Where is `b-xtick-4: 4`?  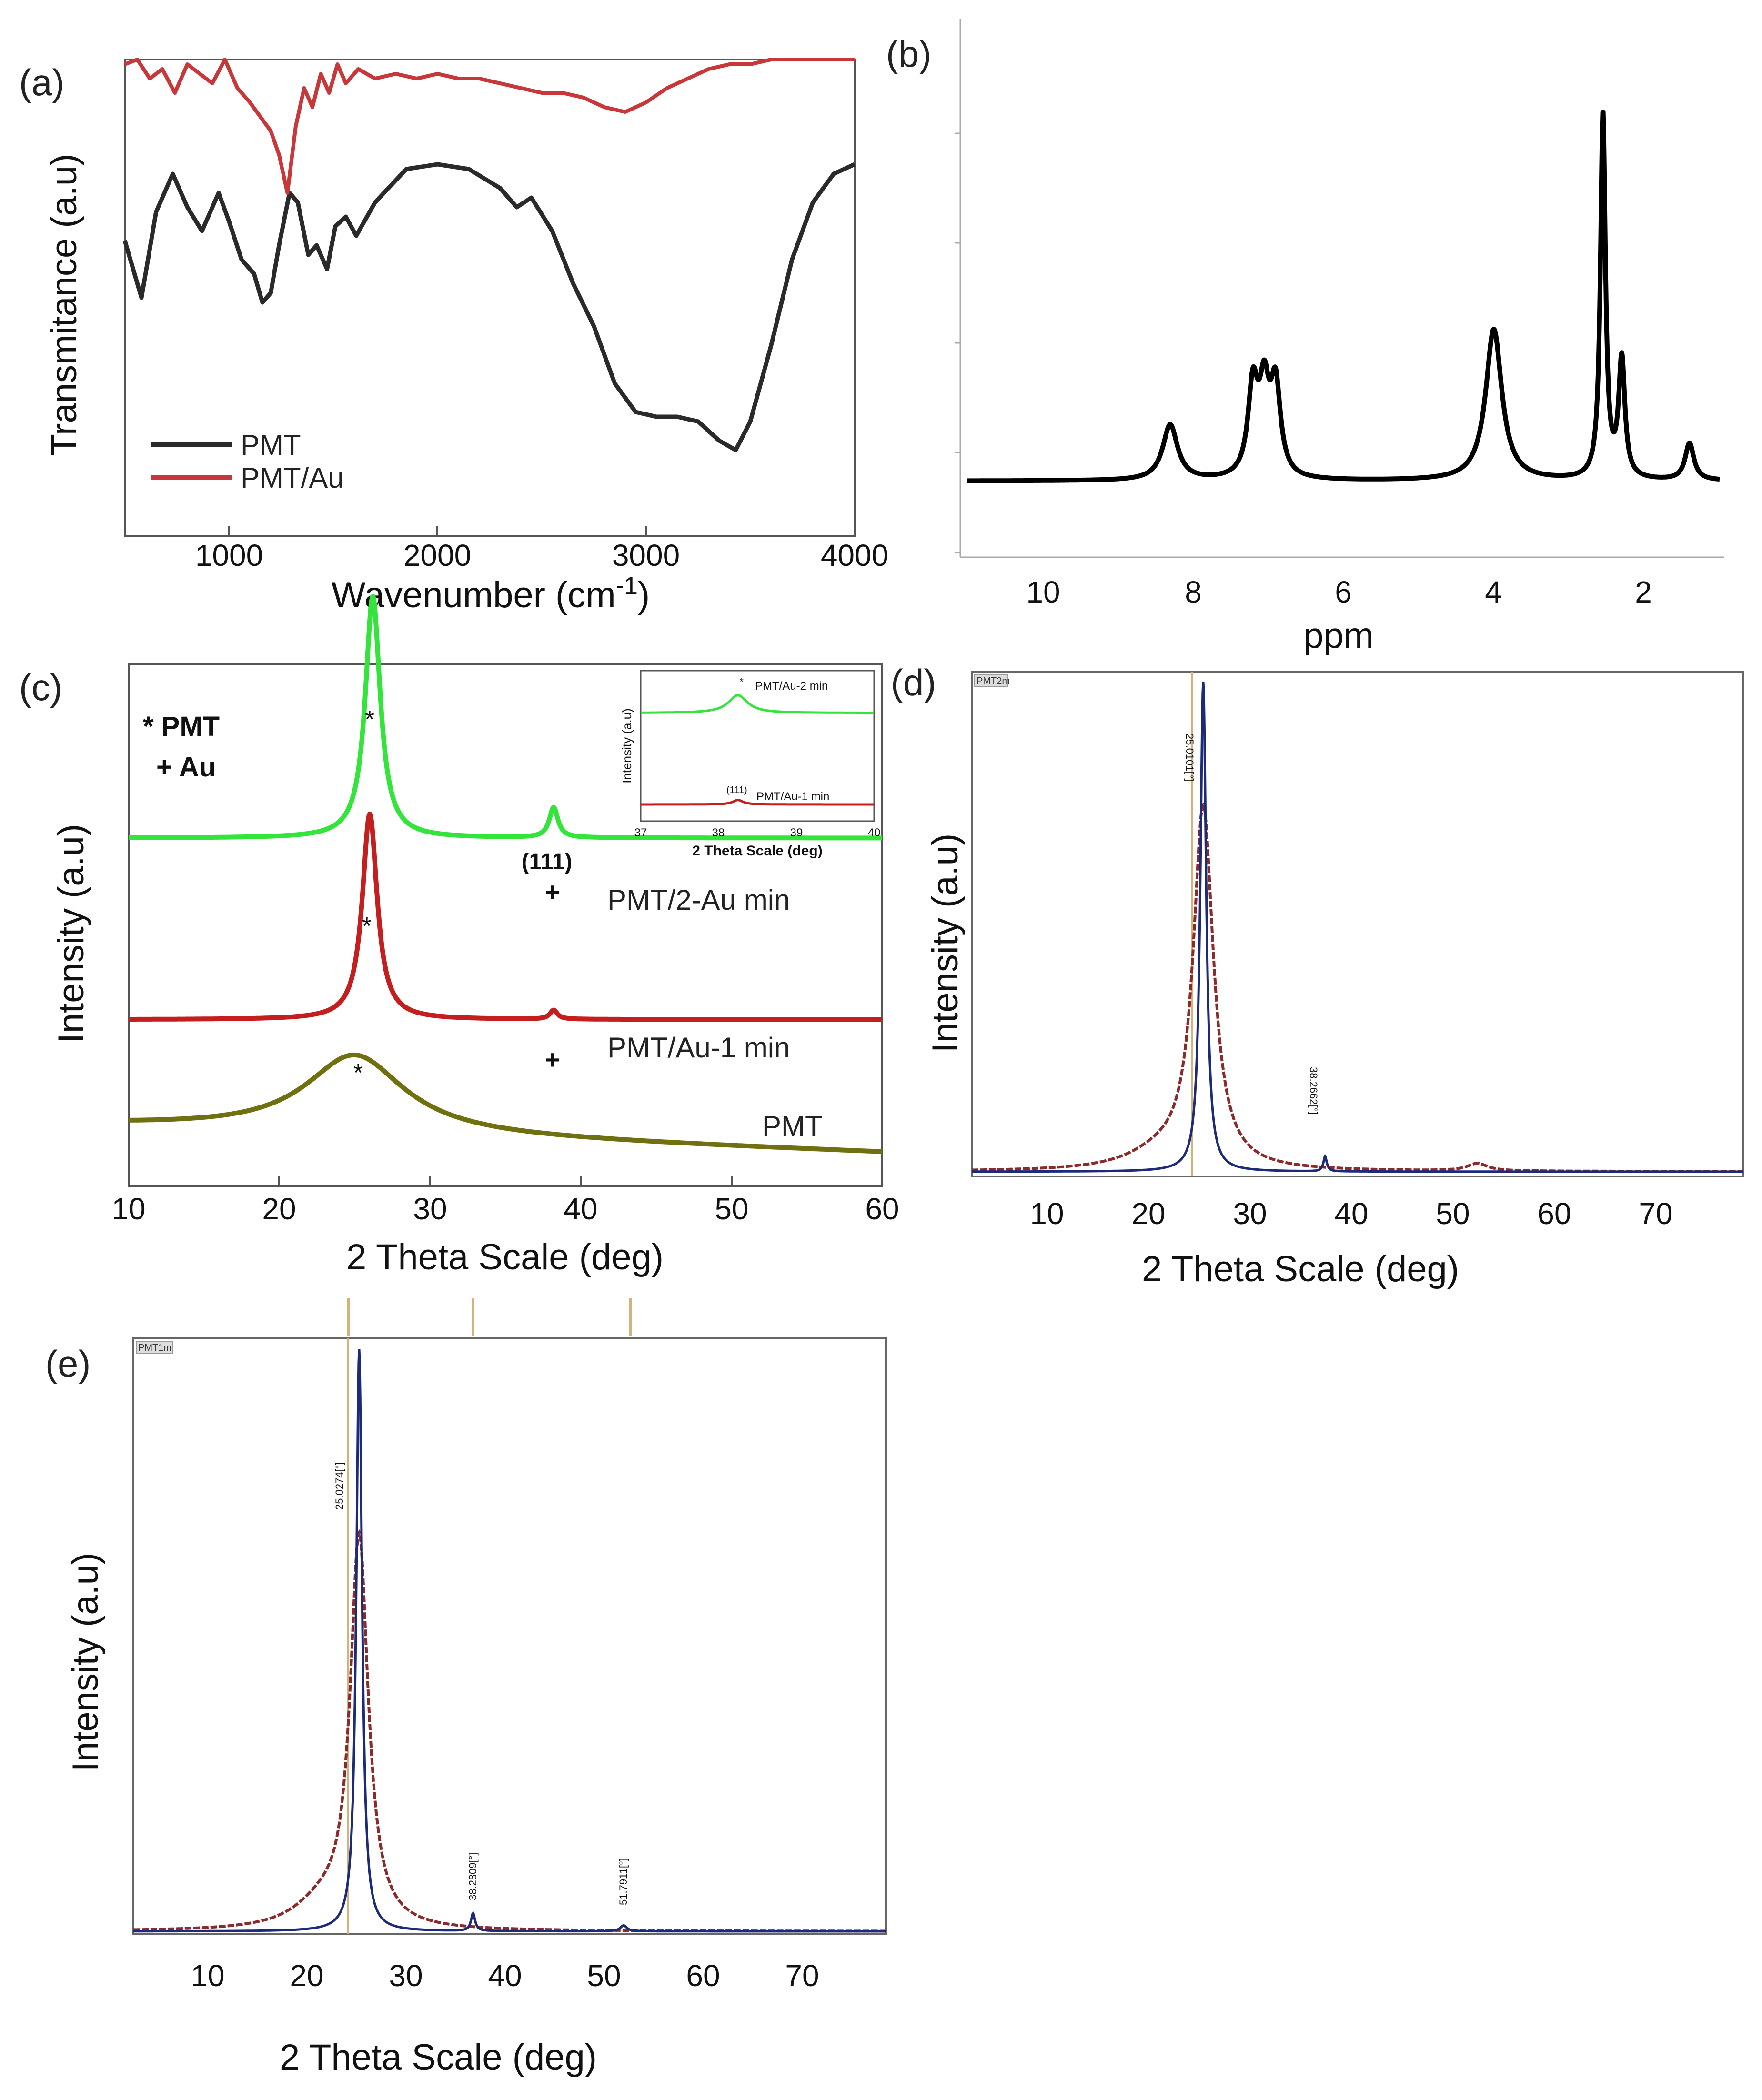 b-xtick-4: 4 is located at coordinates (1493, 592).